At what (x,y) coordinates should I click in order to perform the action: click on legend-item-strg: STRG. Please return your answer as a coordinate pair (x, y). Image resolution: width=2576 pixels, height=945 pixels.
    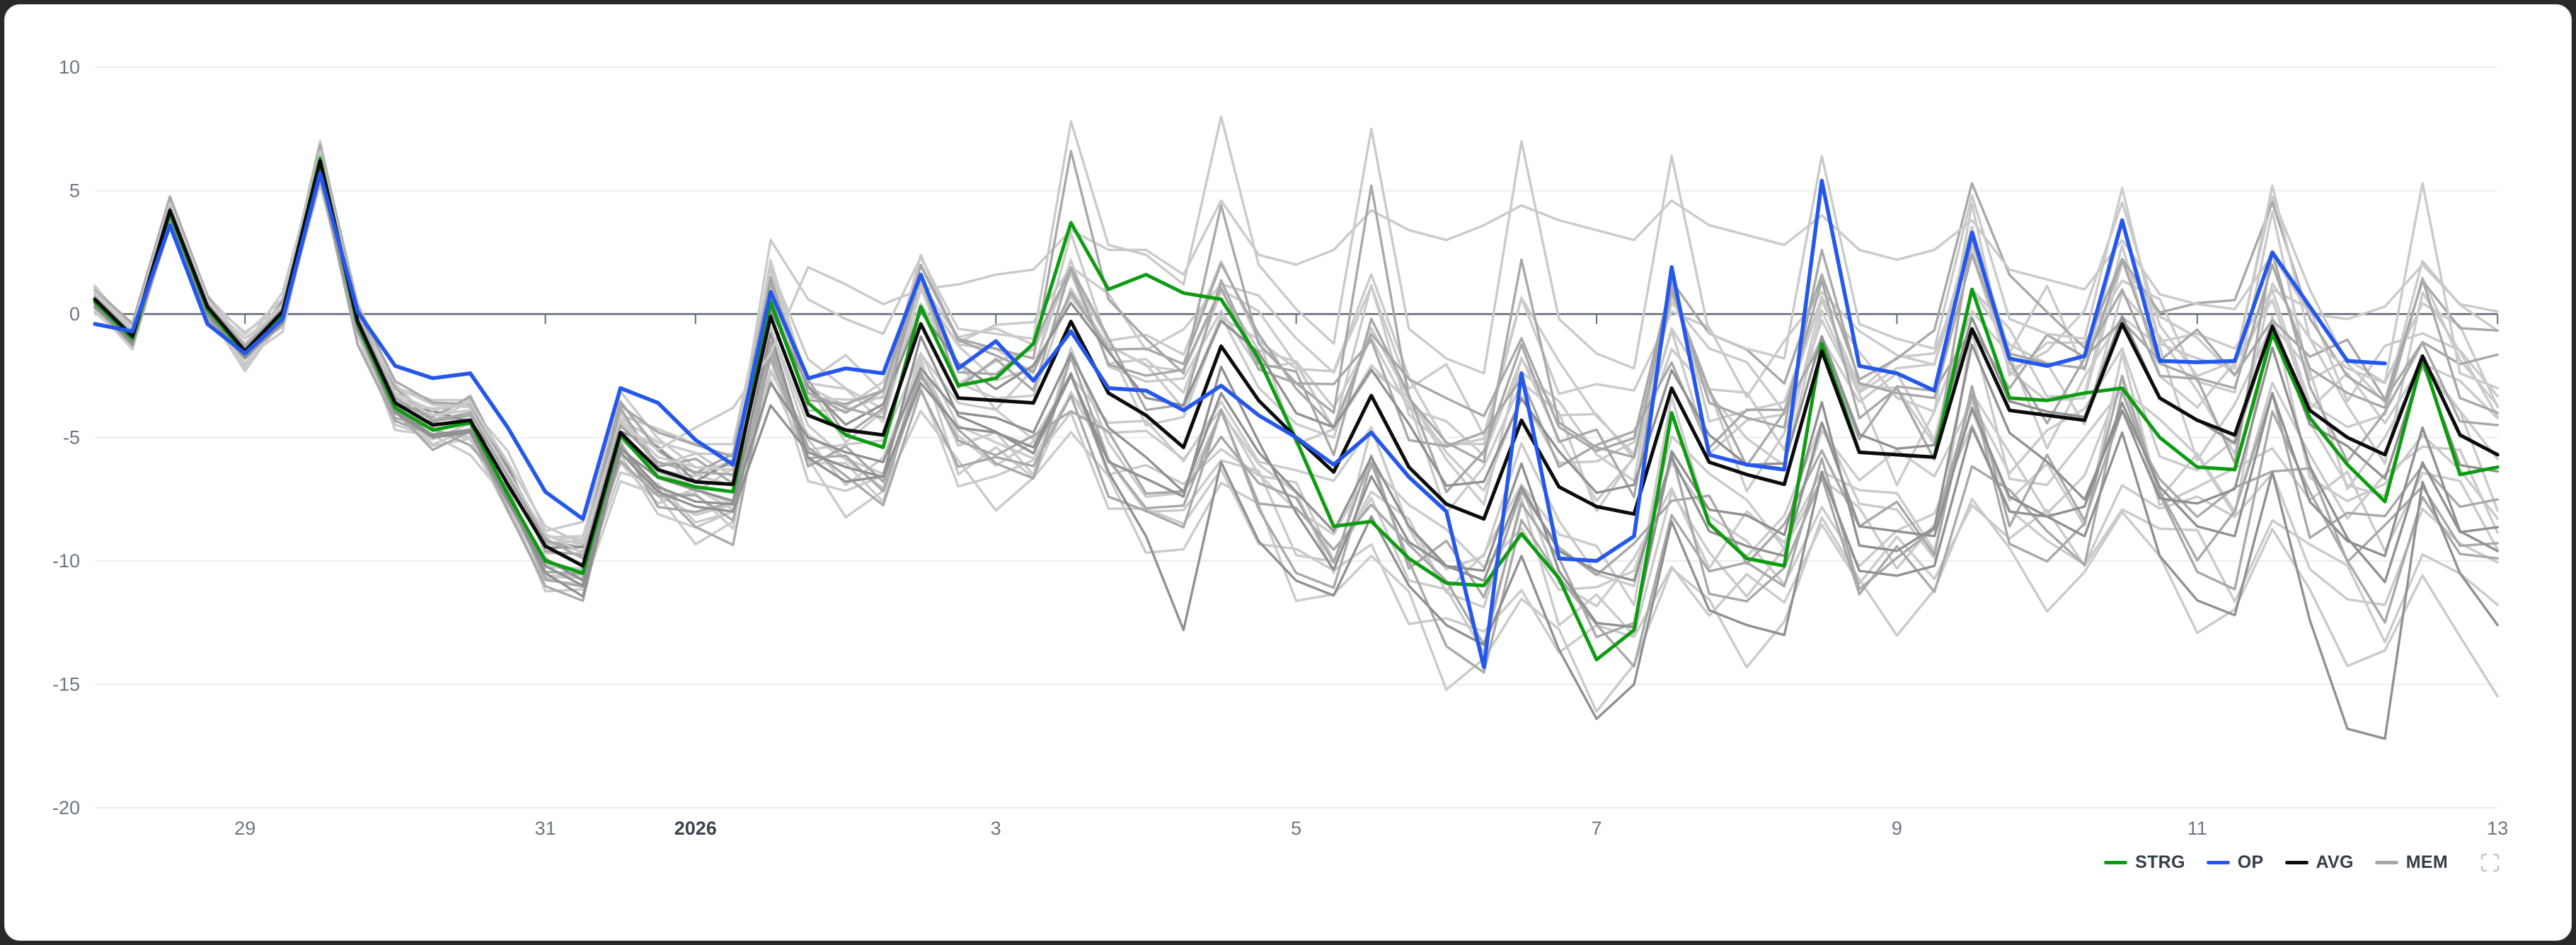
    Looking at the image, I should click on (2145, 862).